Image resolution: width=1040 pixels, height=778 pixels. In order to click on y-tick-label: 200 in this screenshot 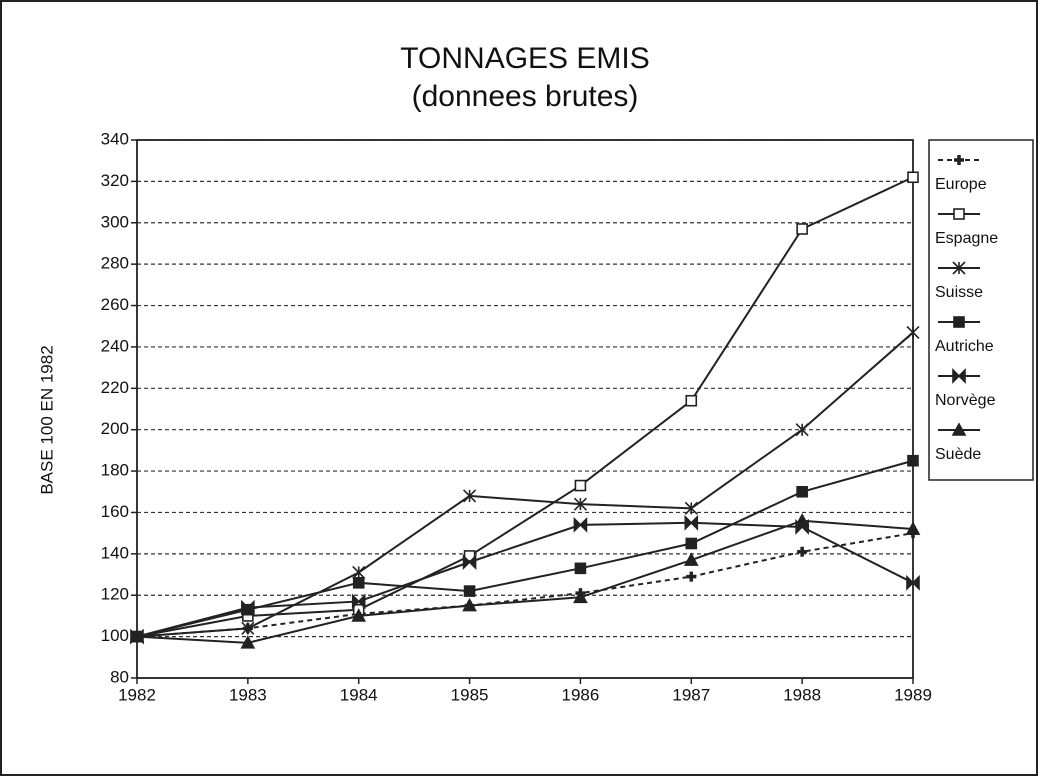, I will do `click(115, 428)`.